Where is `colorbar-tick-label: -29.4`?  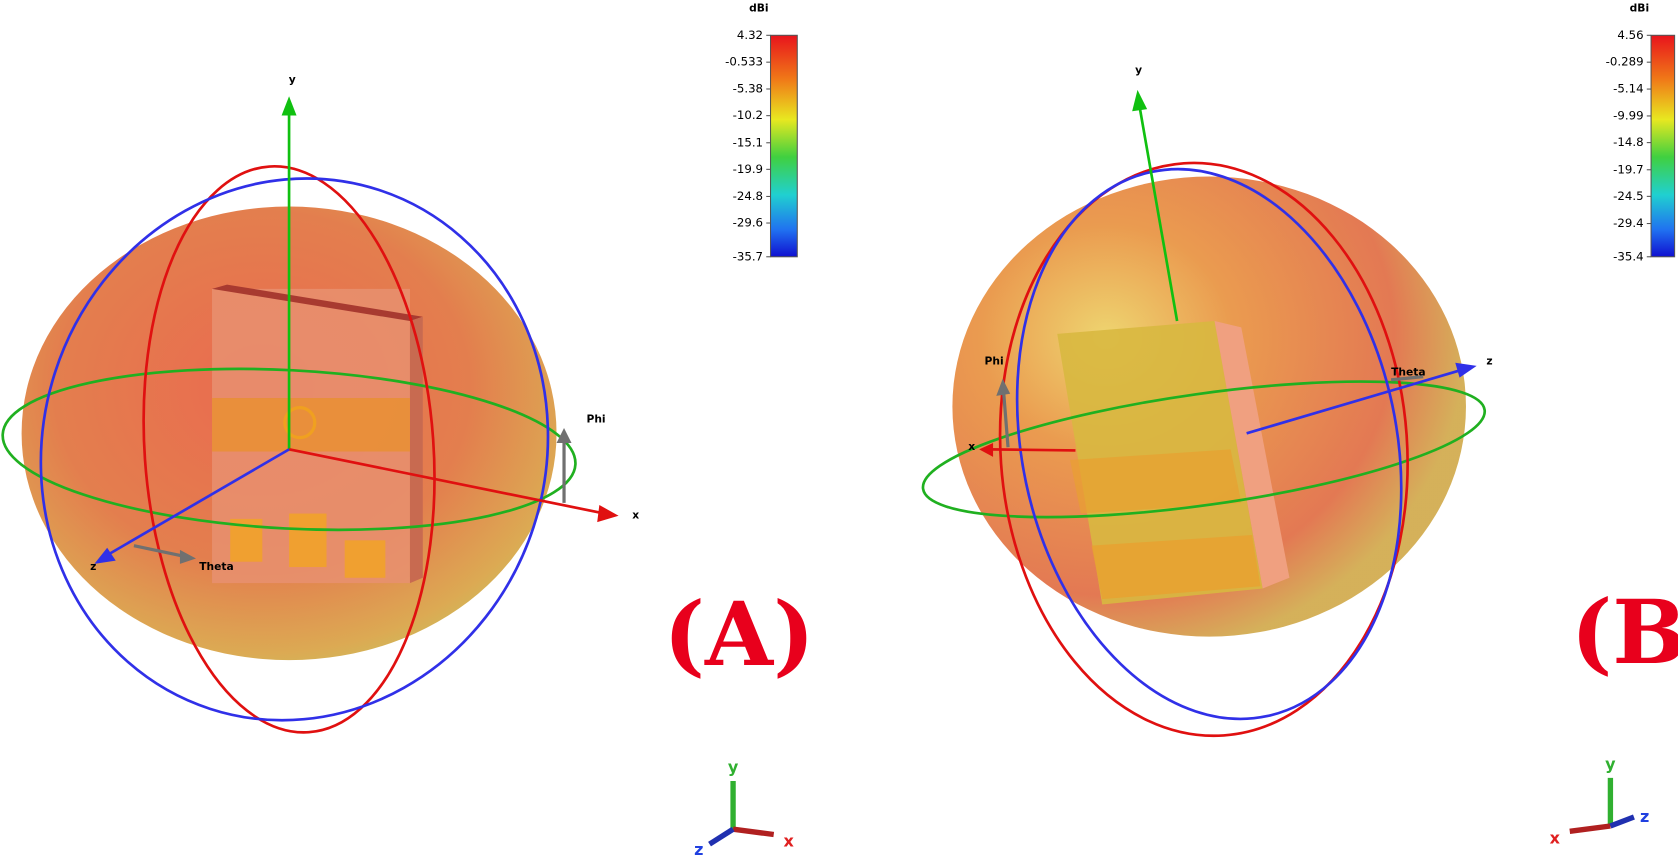 colorbar-tick-label: -29.4 is located at coordinates (1628, 223).